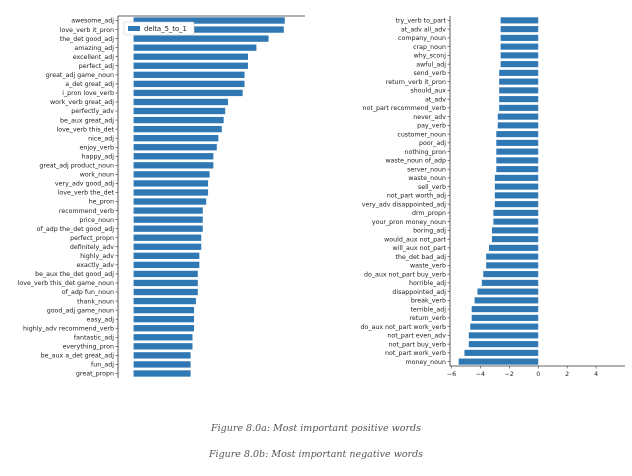 The image size is (632, 476). Describe the element at coordinates (425, 362) in the screenshot. I see `y-tick-label: money_noun` at that location.